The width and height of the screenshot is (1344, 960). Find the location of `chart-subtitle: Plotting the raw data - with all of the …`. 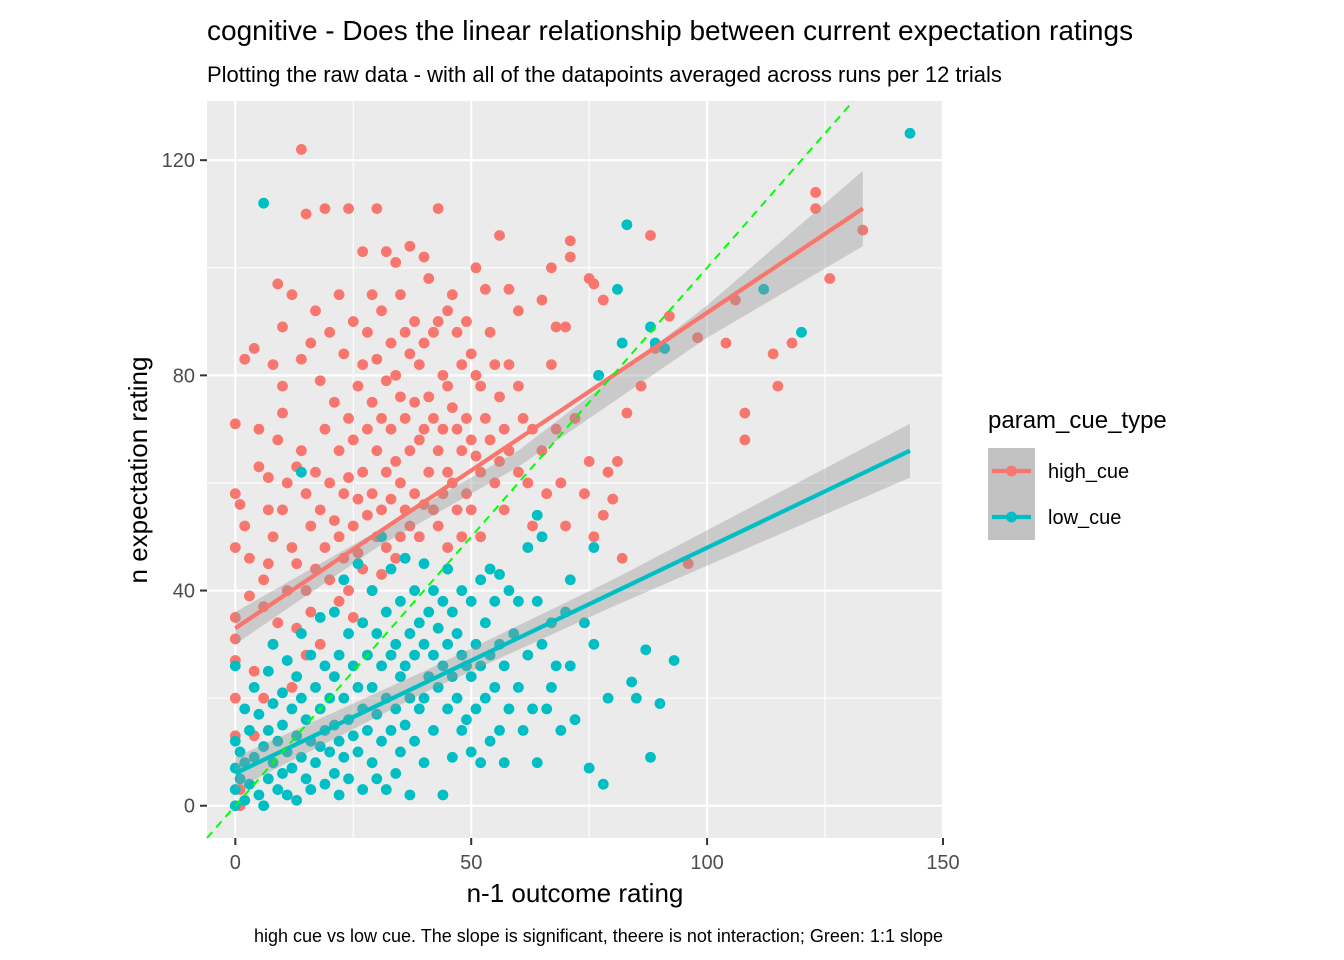

chart-subtitle: Plotting the raw data - with all of the … is located at coordinates (604, 74).